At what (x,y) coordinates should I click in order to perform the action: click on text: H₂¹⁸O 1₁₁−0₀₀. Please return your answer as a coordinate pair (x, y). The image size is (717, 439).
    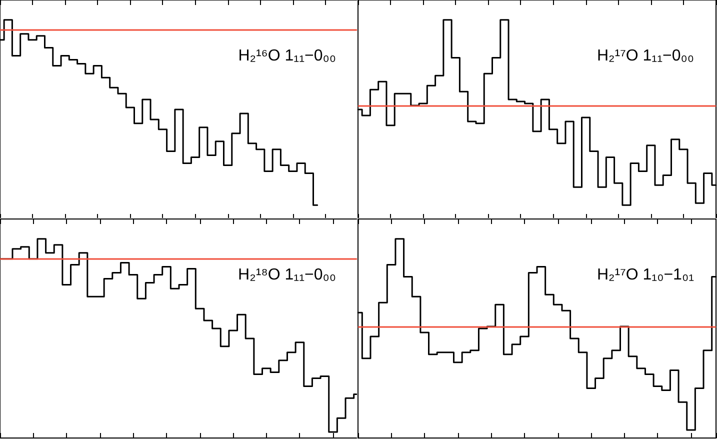
    Looking at the image, I should click on (287, 275).